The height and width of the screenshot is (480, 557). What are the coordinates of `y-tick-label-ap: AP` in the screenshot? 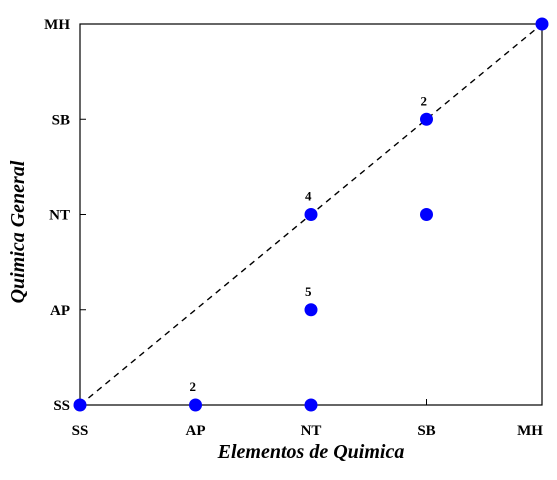 It's located at (60, 311).